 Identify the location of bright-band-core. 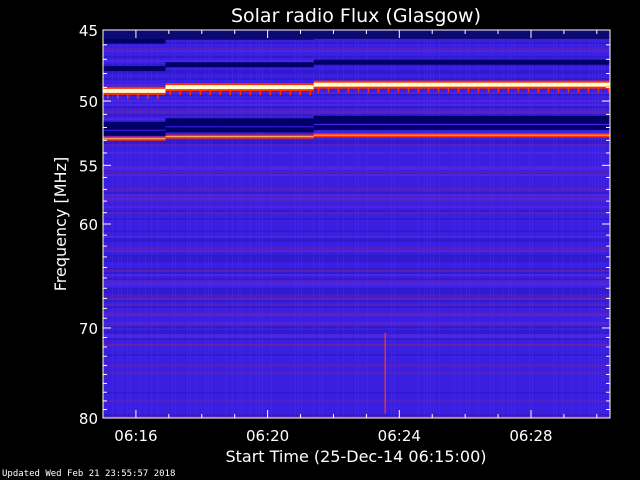
(239, 87).